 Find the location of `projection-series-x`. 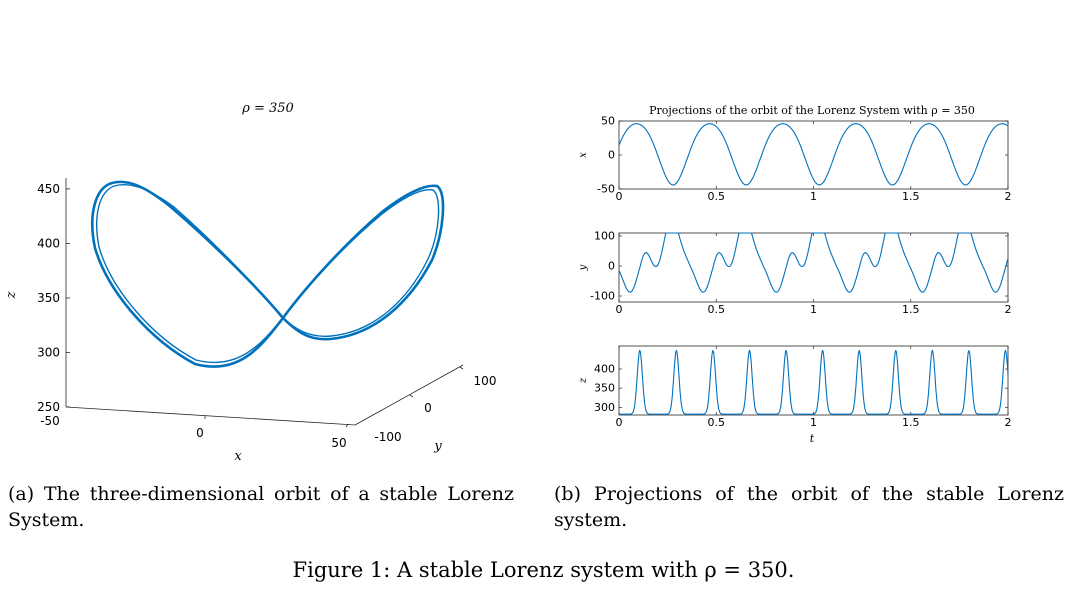

projection-series-x is located at coordinates (813, 154).